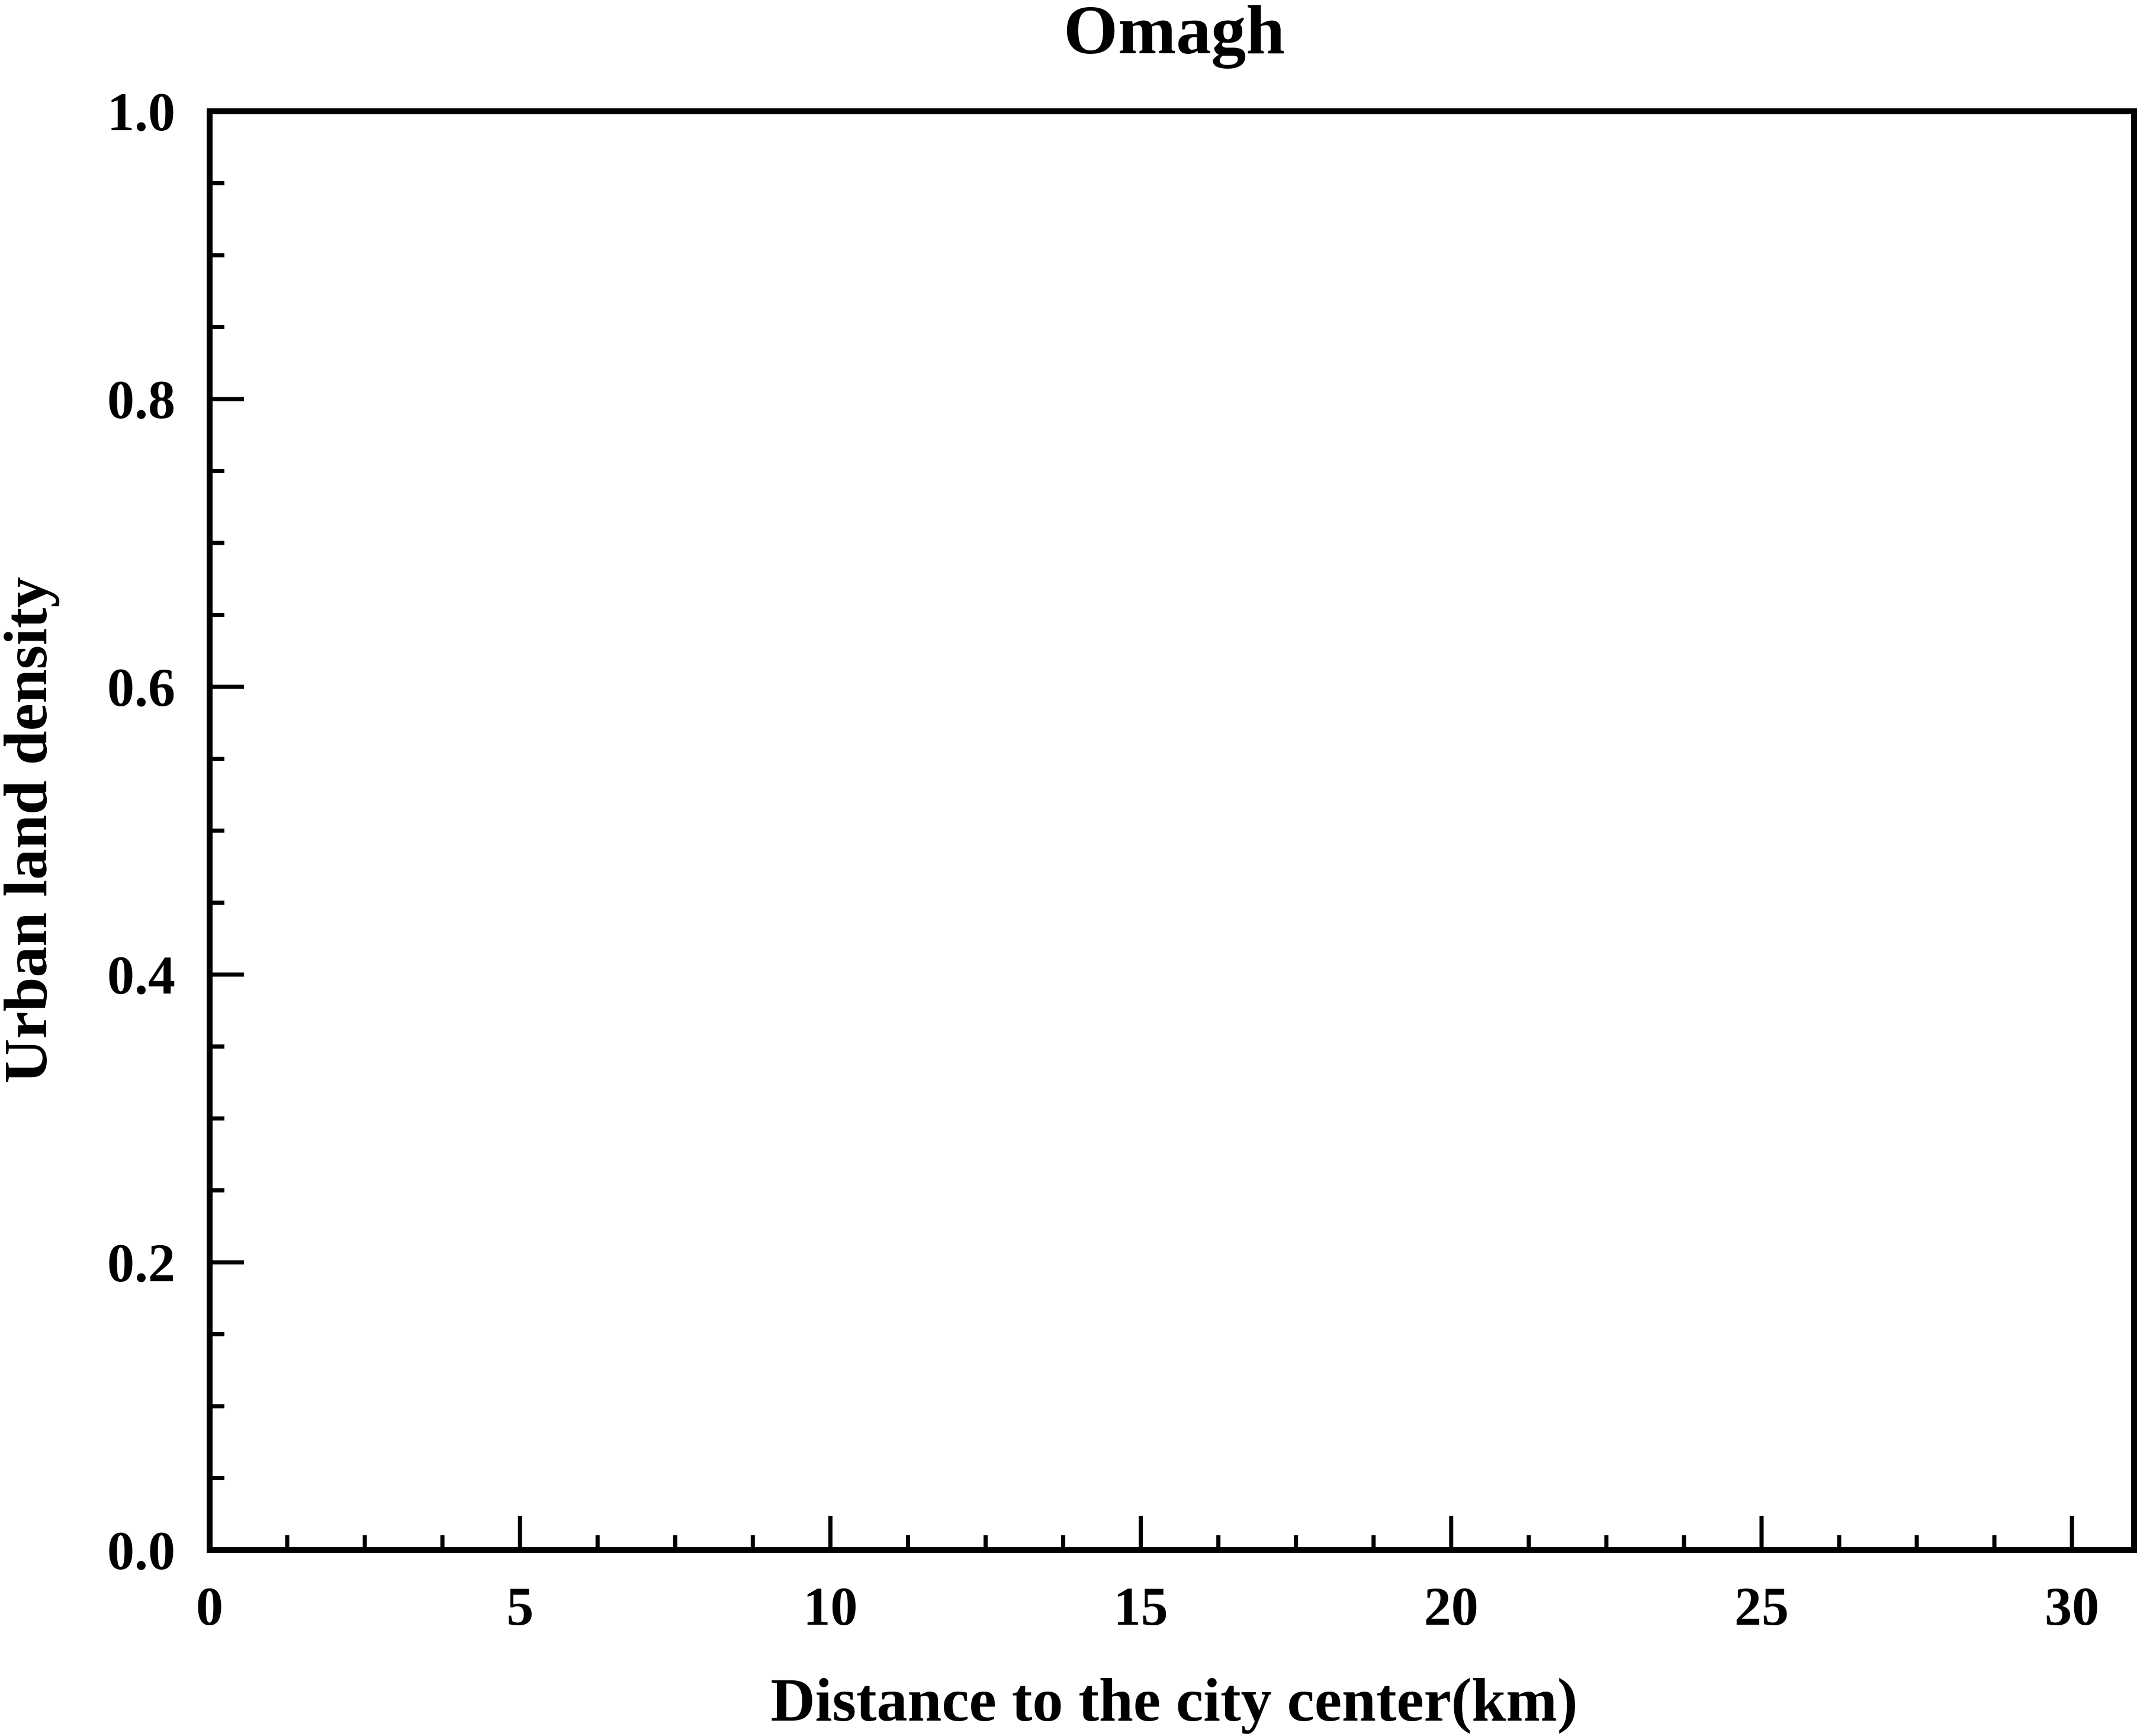 Image resolution: width=2137 pixels, height=1736 pixels. I want to click on y-tick-label: 0.0, so click(141, 1550).